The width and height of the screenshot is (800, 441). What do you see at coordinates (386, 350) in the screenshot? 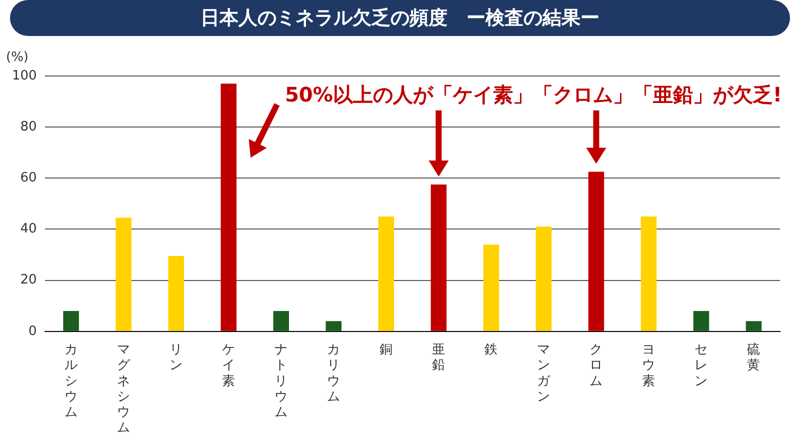
I see `x-tick-label: 銅` at bounding box center [386, 350].